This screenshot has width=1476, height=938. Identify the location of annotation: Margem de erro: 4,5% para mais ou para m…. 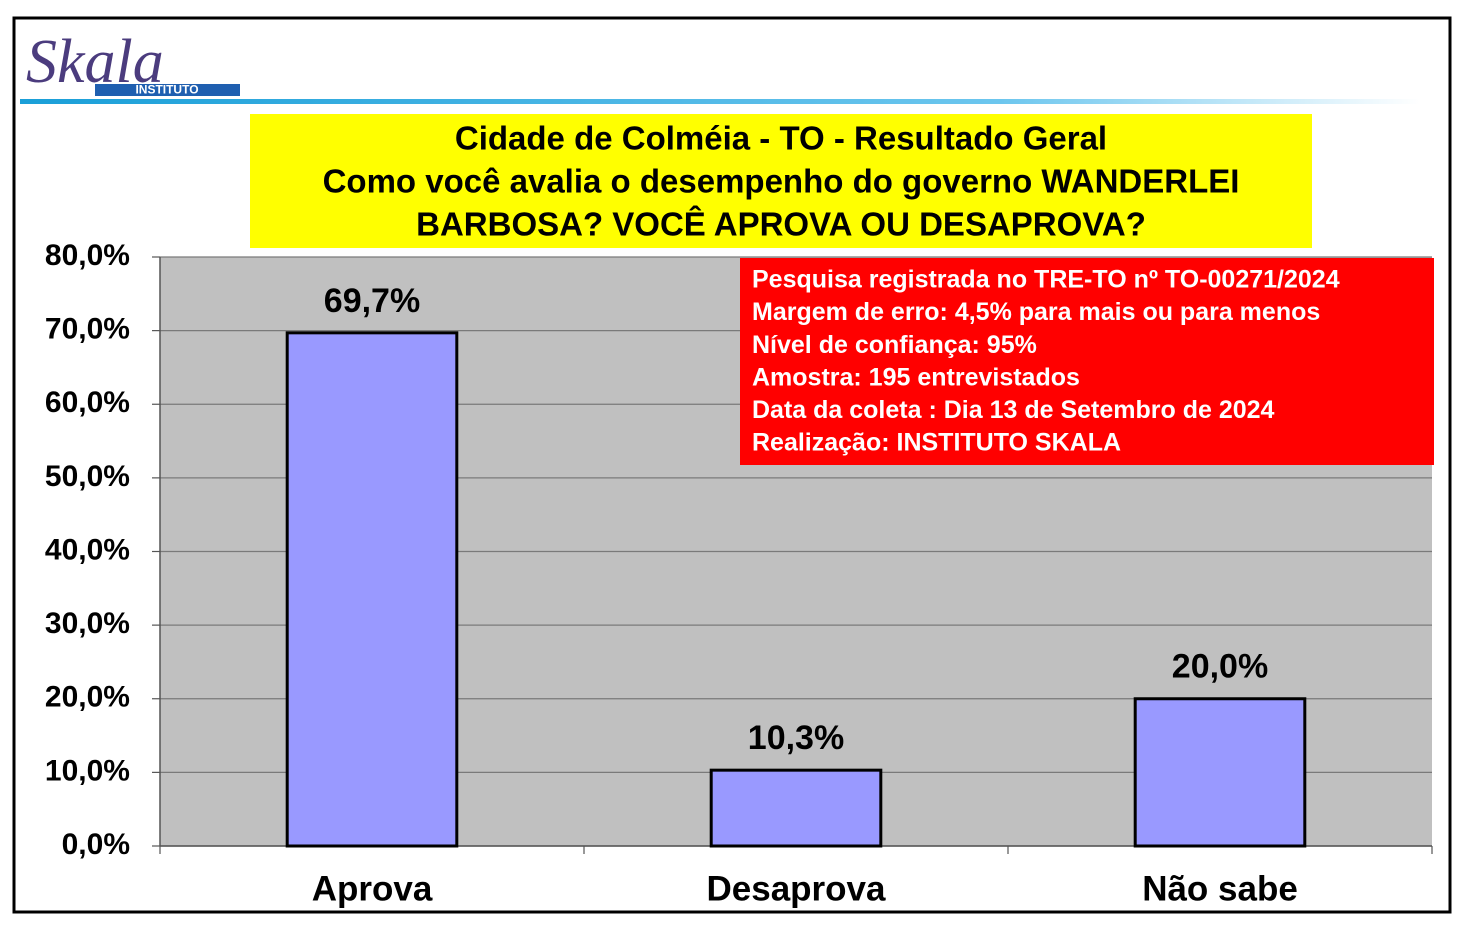
(1036, 312).